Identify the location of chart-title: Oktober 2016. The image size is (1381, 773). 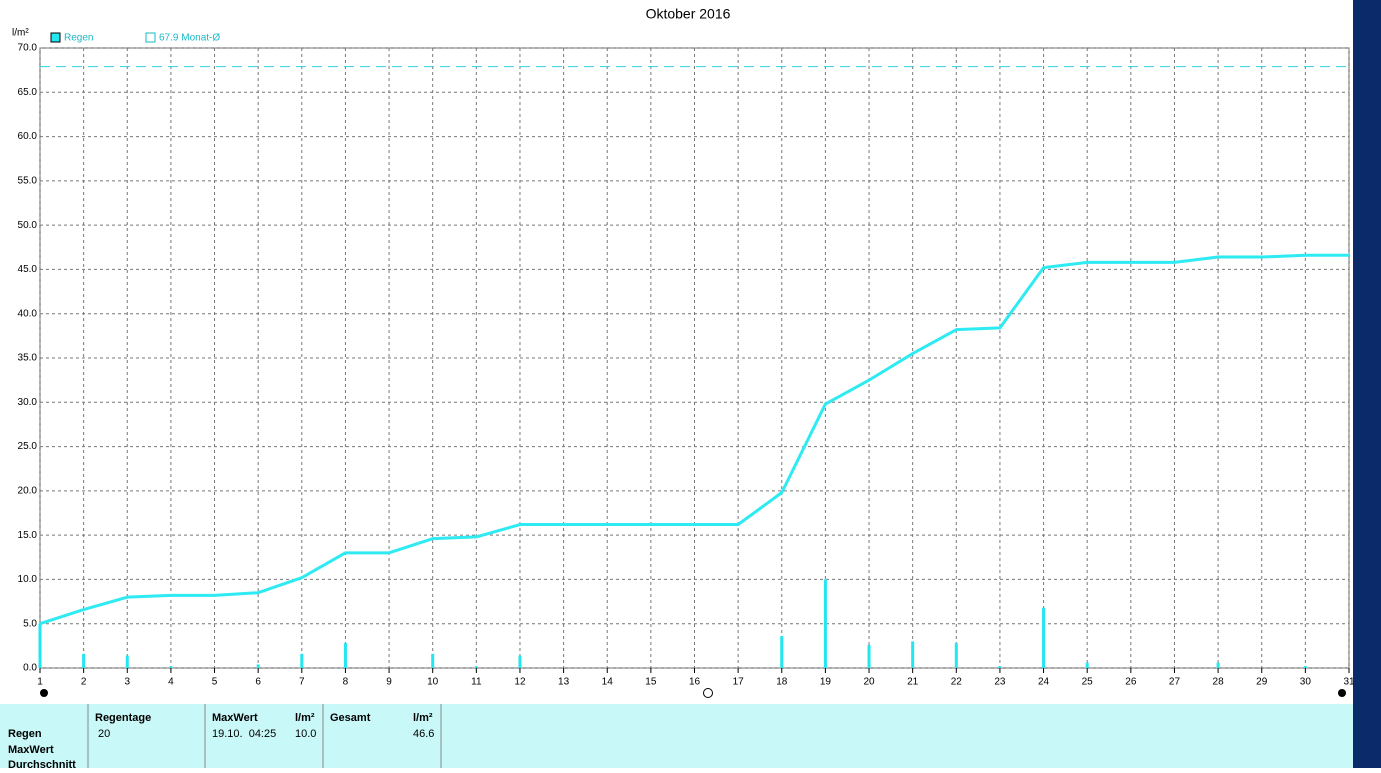
(688, 14).